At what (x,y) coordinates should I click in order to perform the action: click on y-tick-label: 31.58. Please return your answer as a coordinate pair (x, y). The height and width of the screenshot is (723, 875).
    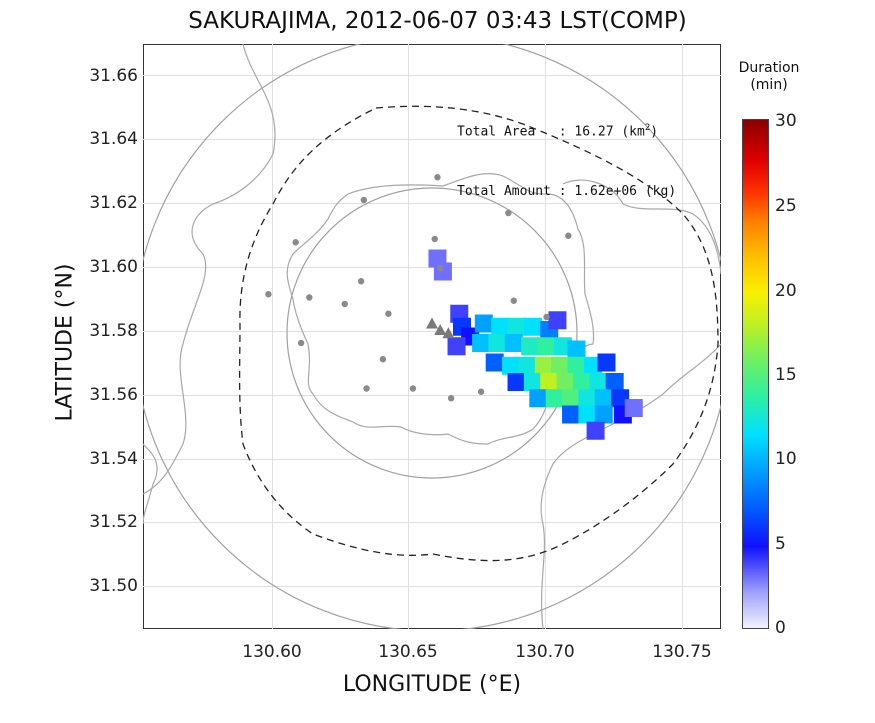
    Looking at the image, I should click on (113, 331).